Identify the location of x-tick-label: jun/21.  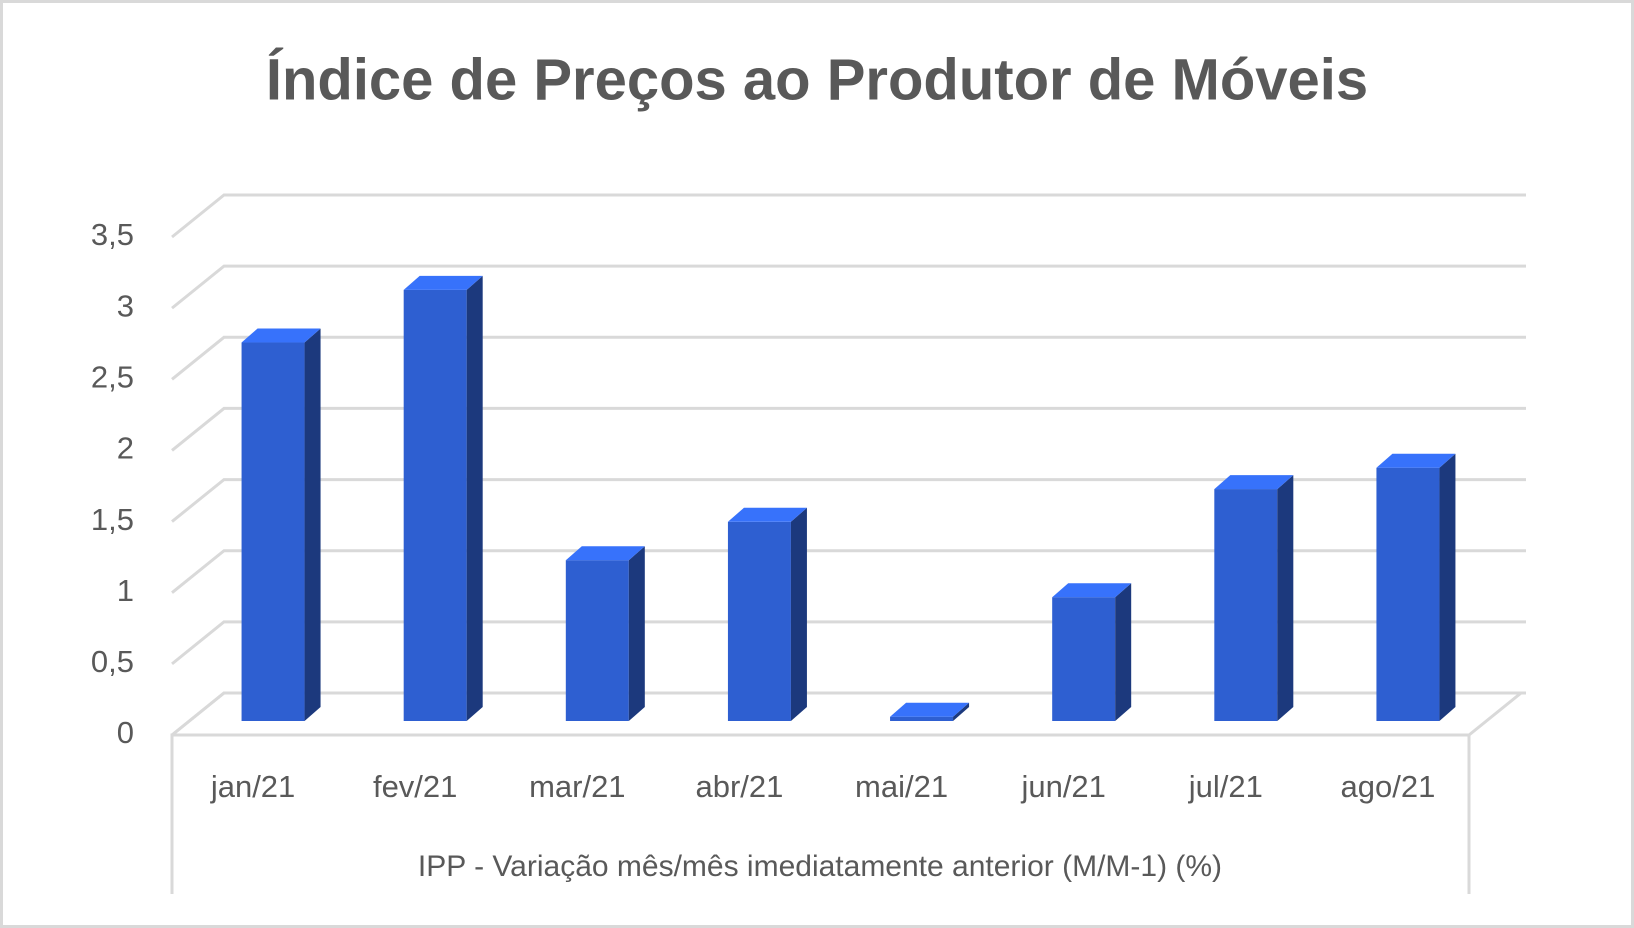
(1062, 786).